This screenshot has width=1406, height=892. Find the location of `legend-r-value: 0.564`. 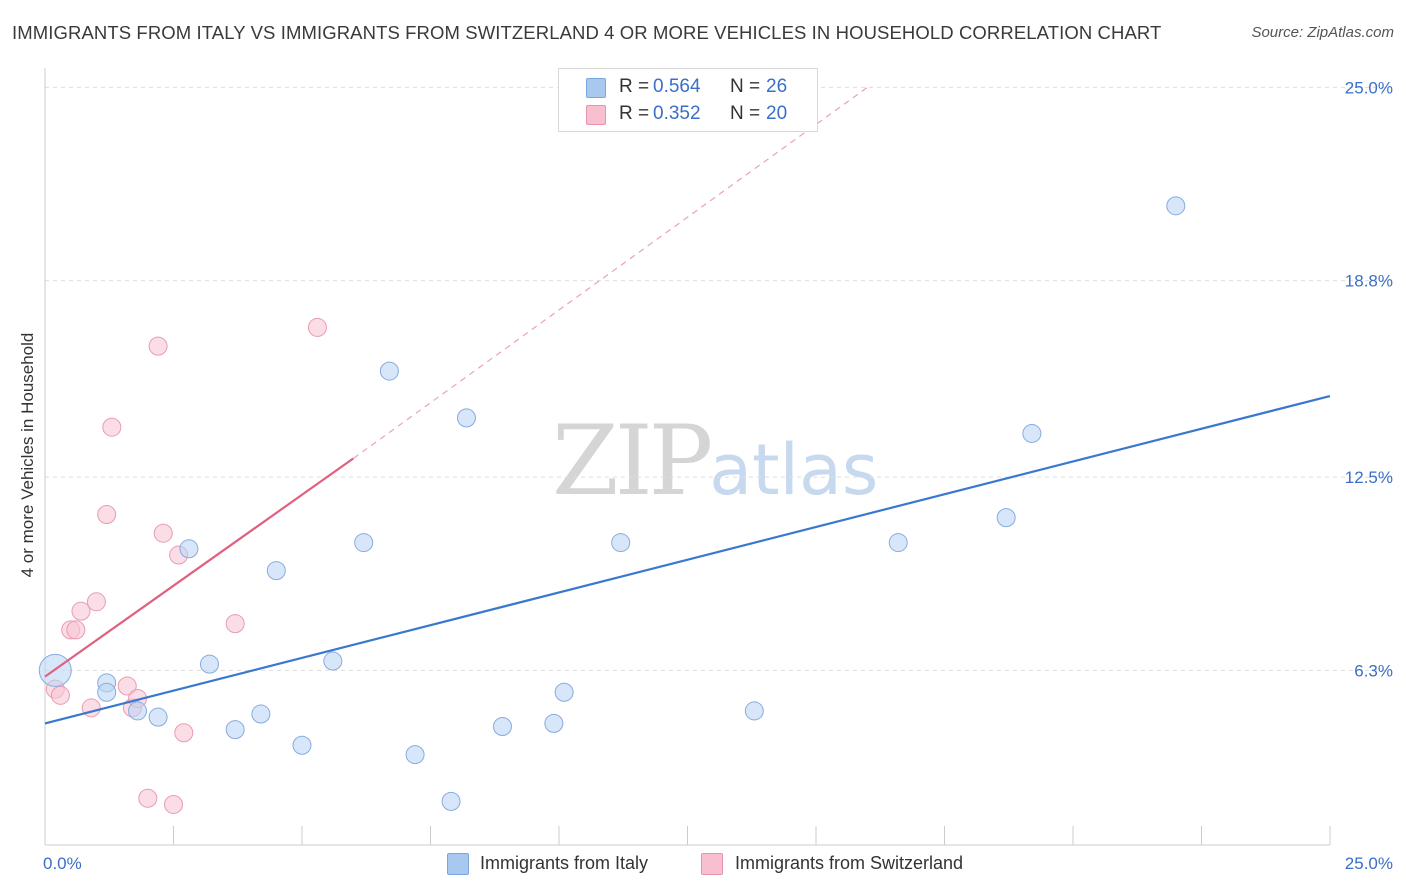

legend-r-value: 0.564 is located at coordinates (677, 86).